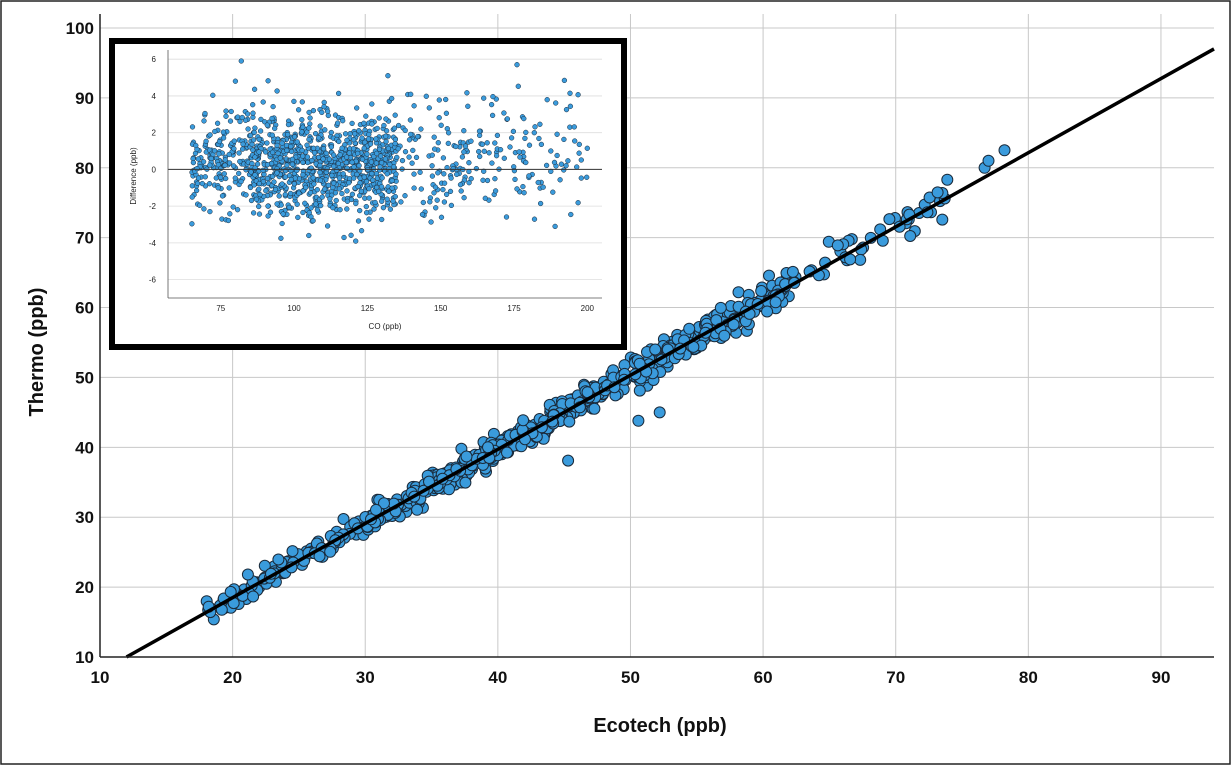 The height and width of the screenshot is (765, 1231). I want to click on main-x-tick-label: 50, so click(630, 677).